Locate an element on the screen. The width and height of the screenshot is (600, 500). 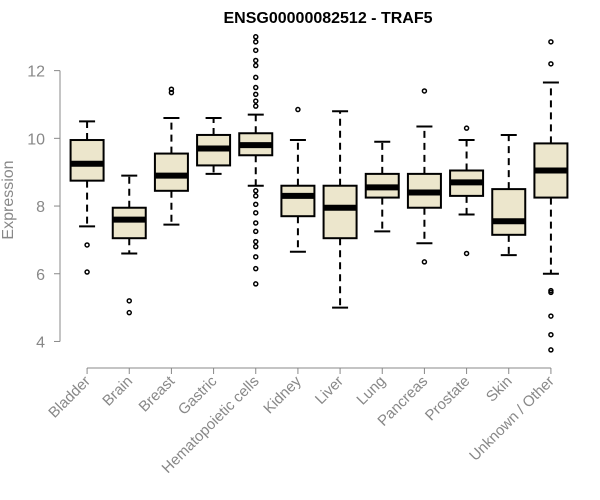
y-tick-label: 8 is located at coordinates (40, 207).